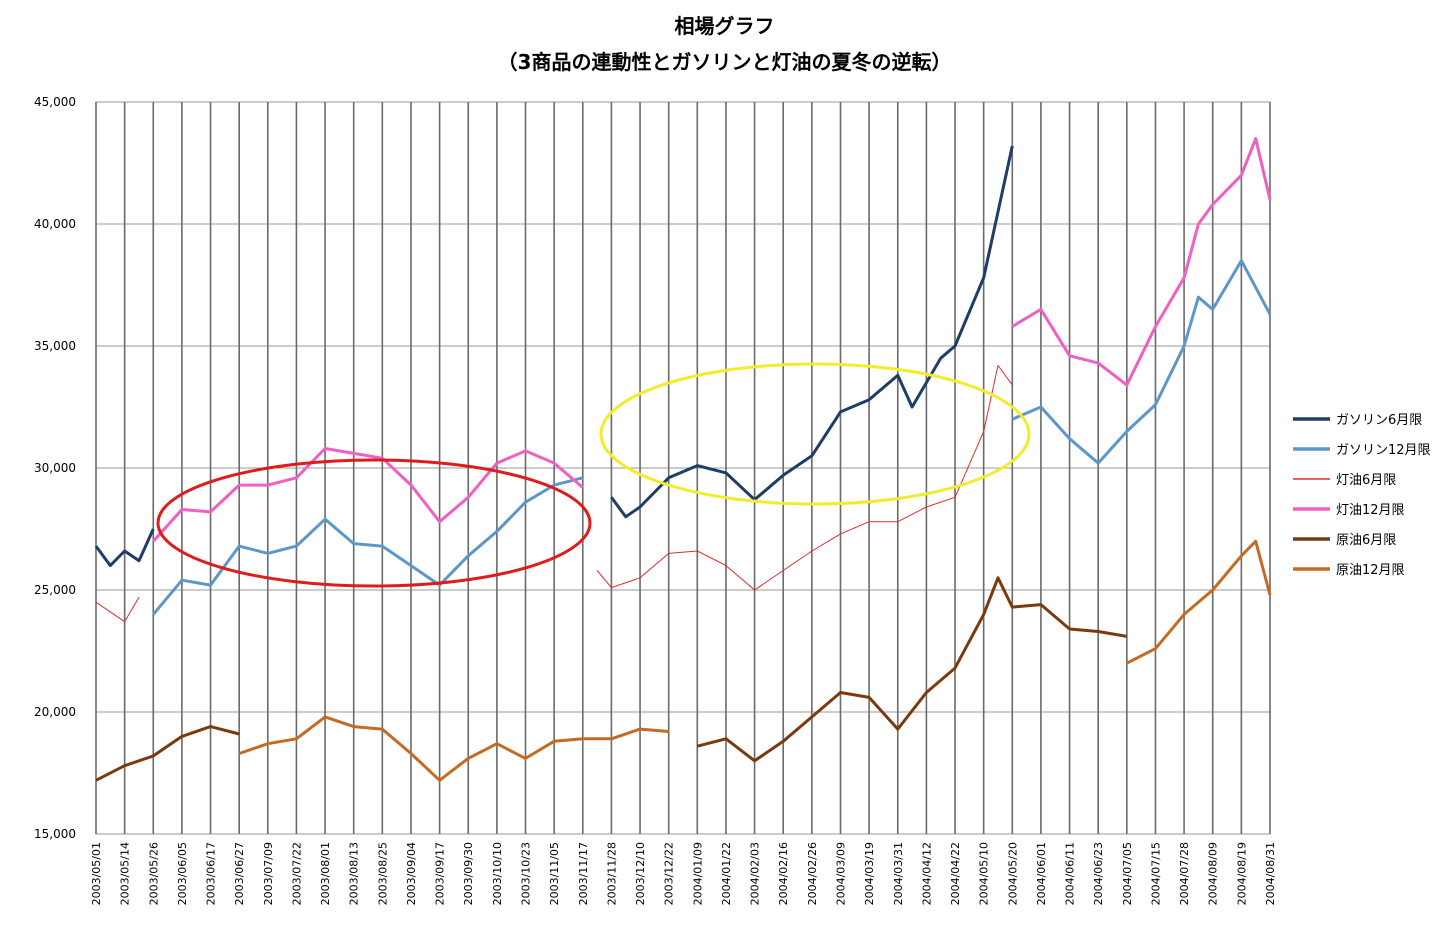 Image resolution: width=1449 pixels, height=939 pixels. Describe the element at coordinates (840, 873) in the screenshot. I see `x-tick-label: 2004/03/09` at that location.